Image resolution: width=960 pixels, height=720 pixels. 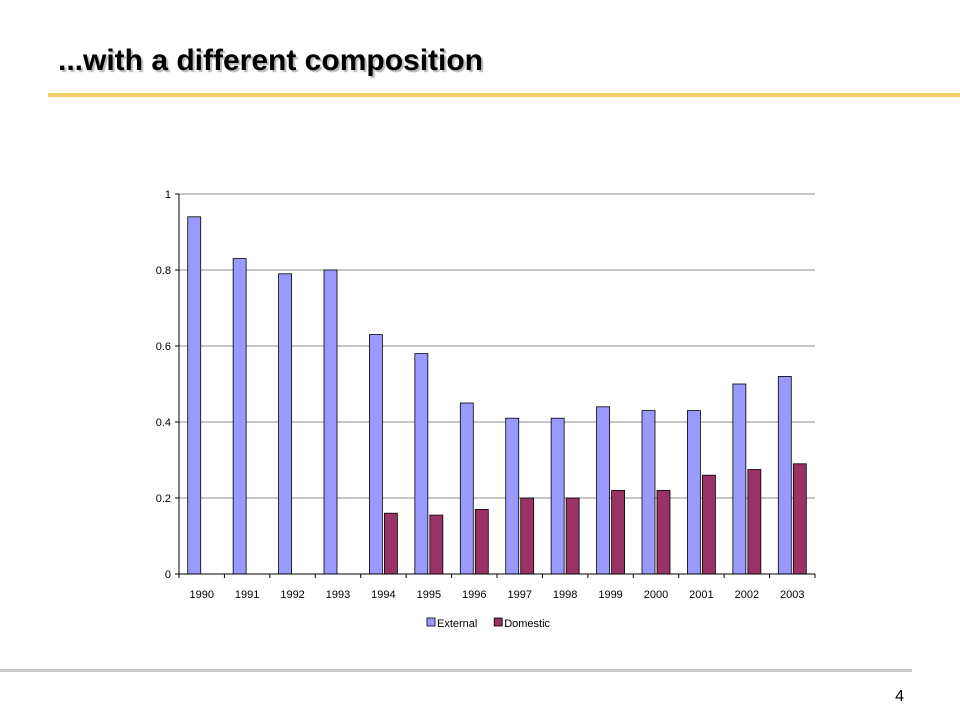 I want to click on page-number: 4, so click(x=899, y=696).